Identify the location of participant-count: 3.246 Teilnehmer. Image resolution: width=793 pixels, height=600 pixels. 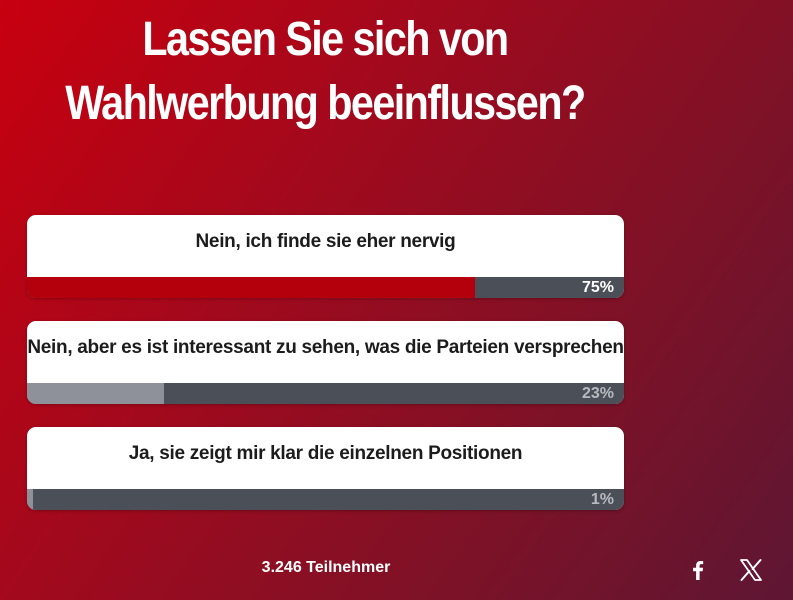
(326, 567).